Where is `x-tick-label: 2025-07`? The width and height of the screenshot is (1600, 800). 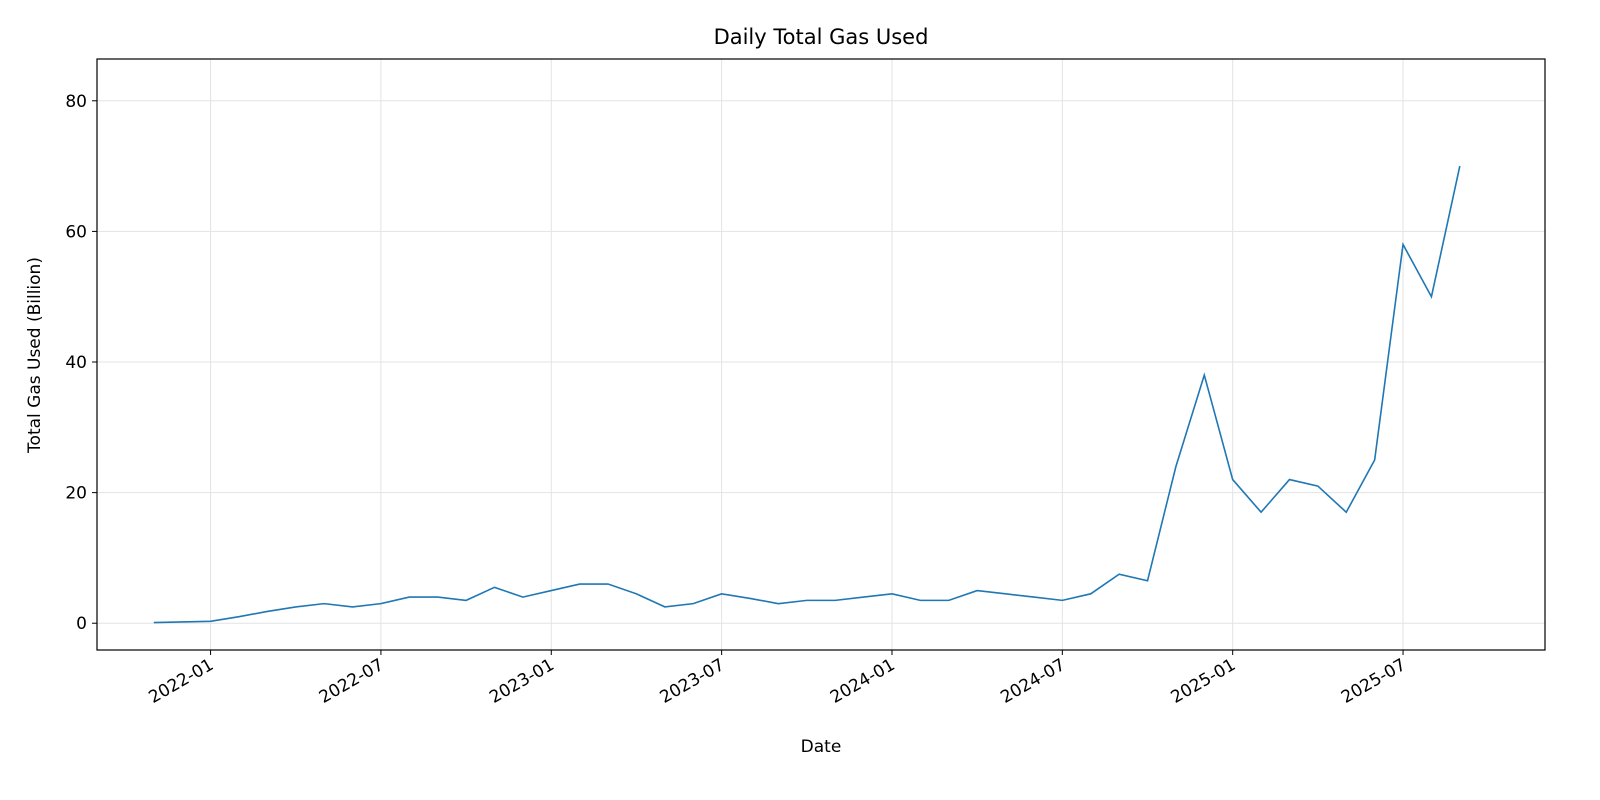
x-tick-label: 2025-07 is located at coordinates (1374, 681).